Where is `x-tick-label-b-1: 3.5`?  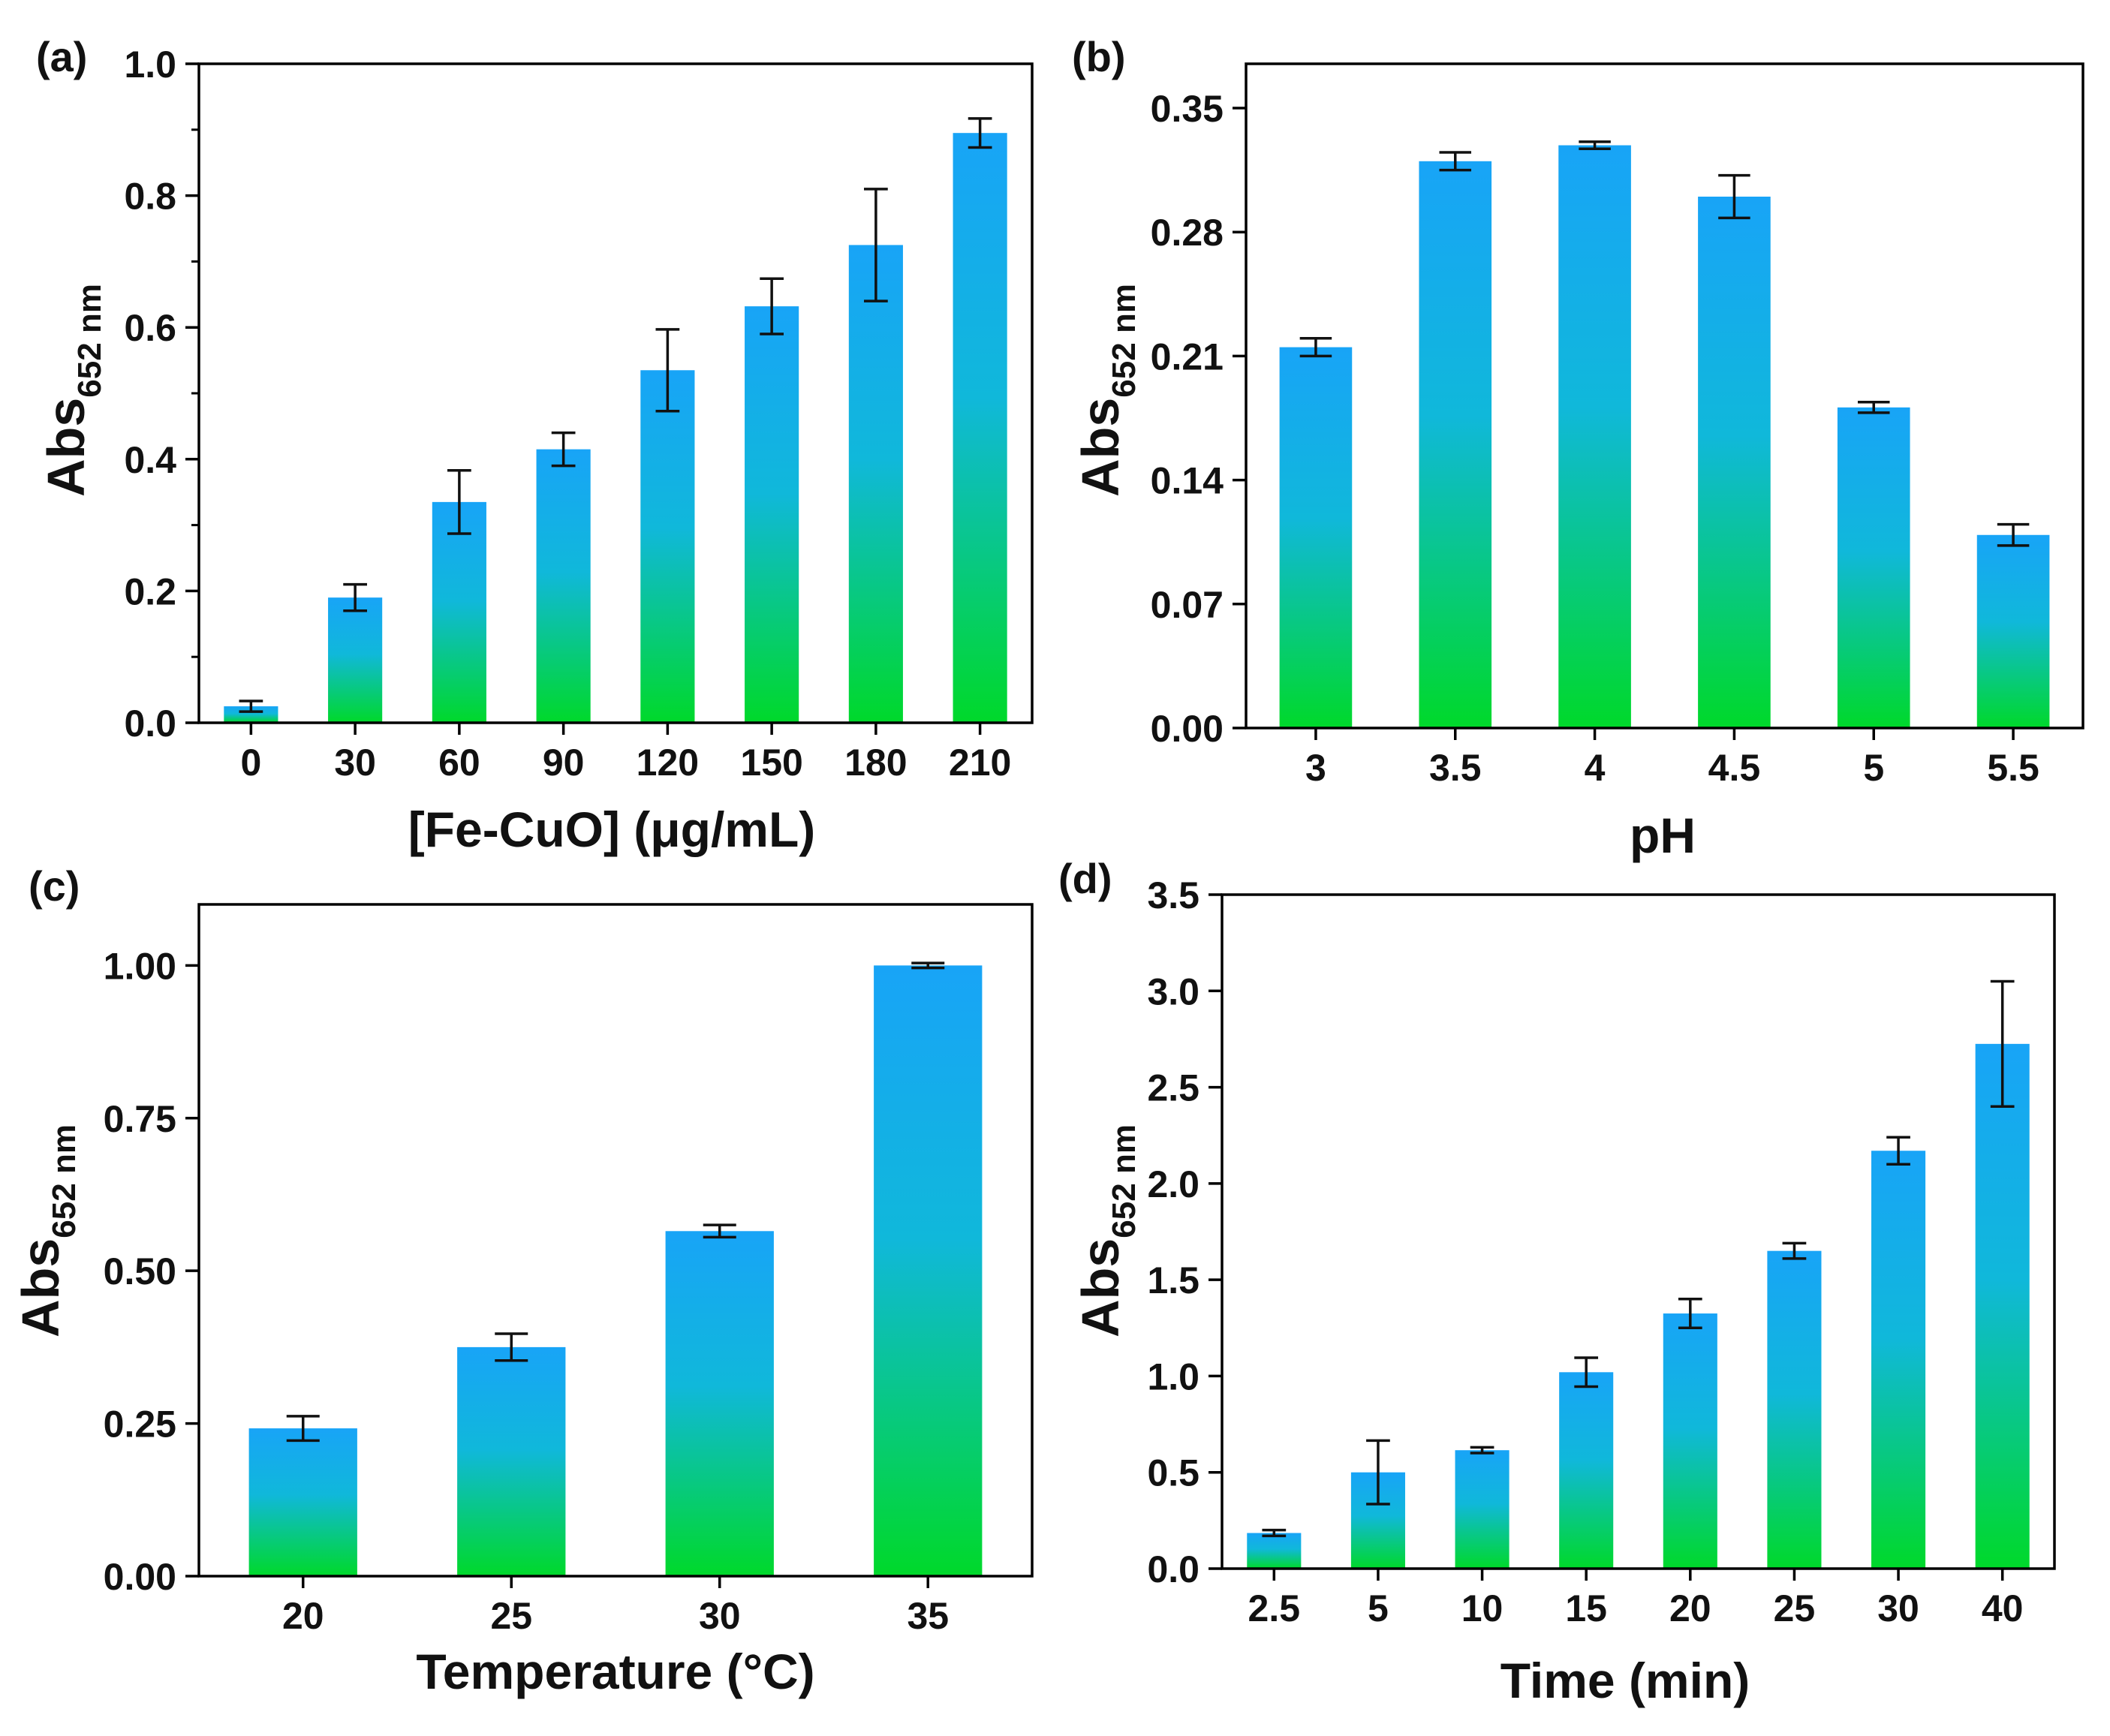 x-tick-label-b-1: 3.5 is located at coordinates (1455, 768).